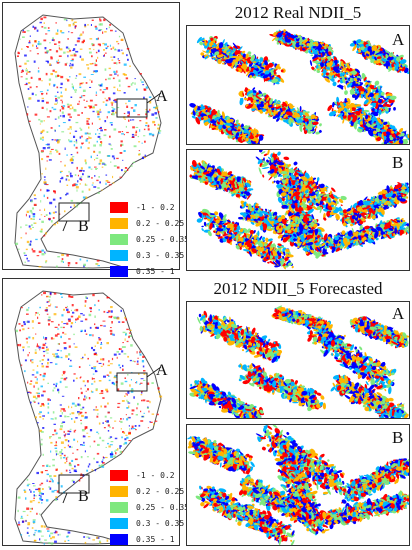 Image resolution: width=412 pixels, height=550 pixels. I want to click on figure-title-real: 2012 Real NDII_5, so click(298, 12).